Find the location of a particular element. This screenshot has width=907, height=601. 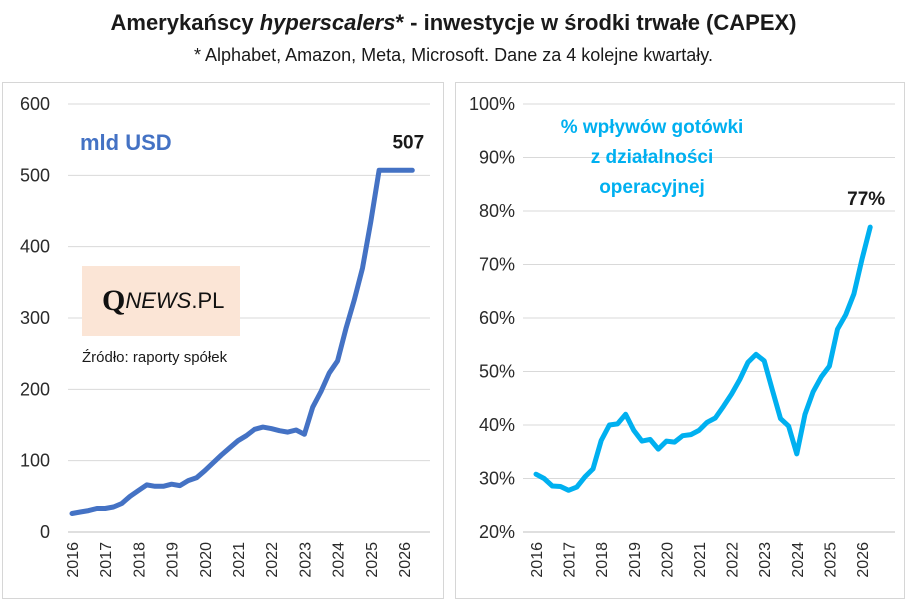

right-y-tick-label: 60% is located at coordinates (497, 318).